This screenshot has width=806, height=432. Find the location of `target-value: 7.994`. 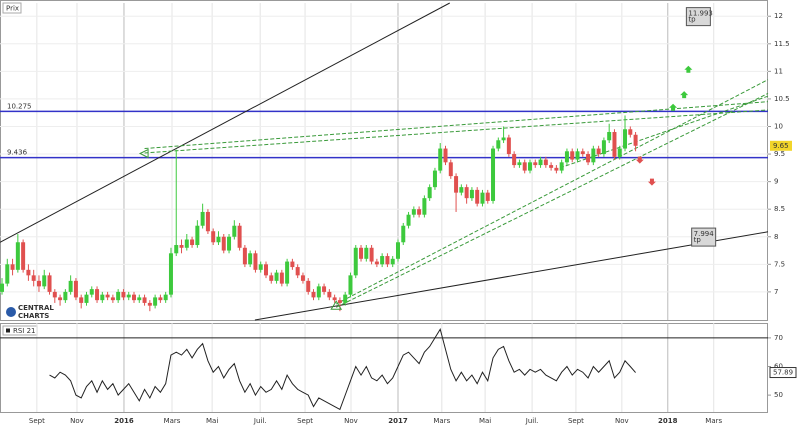

target-value: 7.994 is located at coordinates (704, 234).